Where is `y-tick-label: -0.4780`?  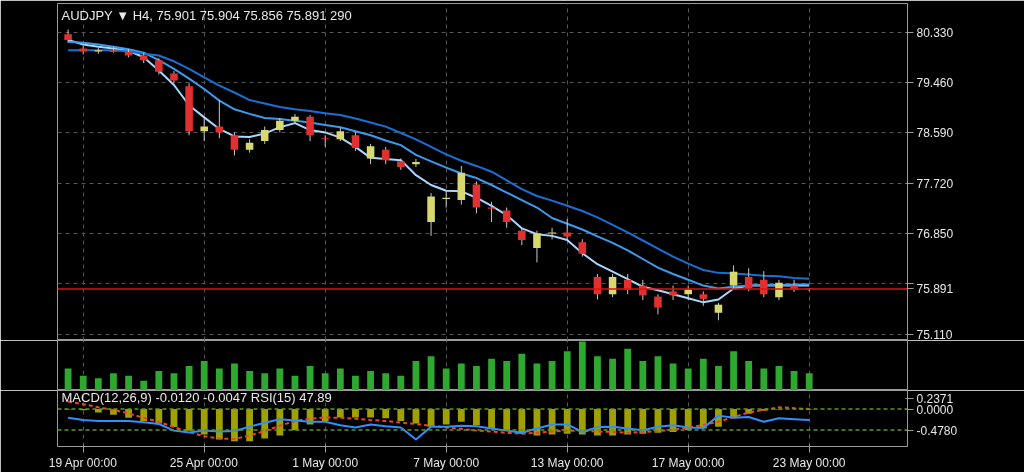
y-tick-label: -0.4780 is located at coordinates (937, 430).